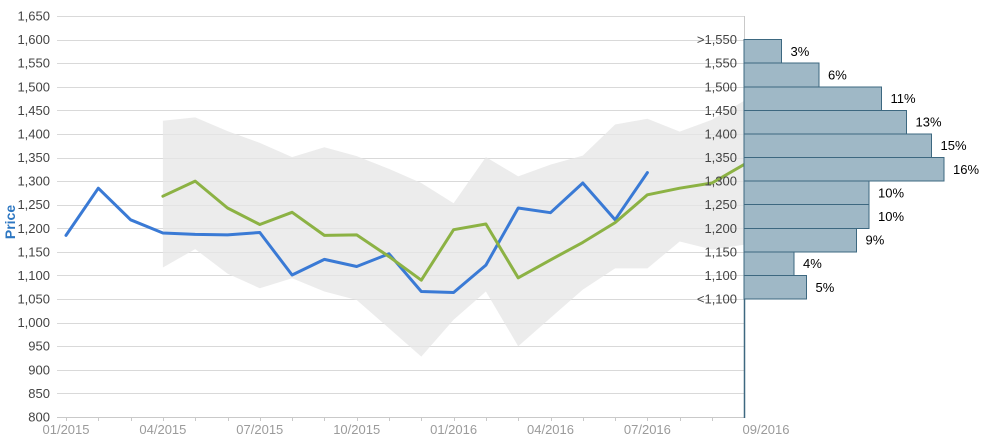  I want to click on histogram-price-label: 1,400, so click(720, 133).